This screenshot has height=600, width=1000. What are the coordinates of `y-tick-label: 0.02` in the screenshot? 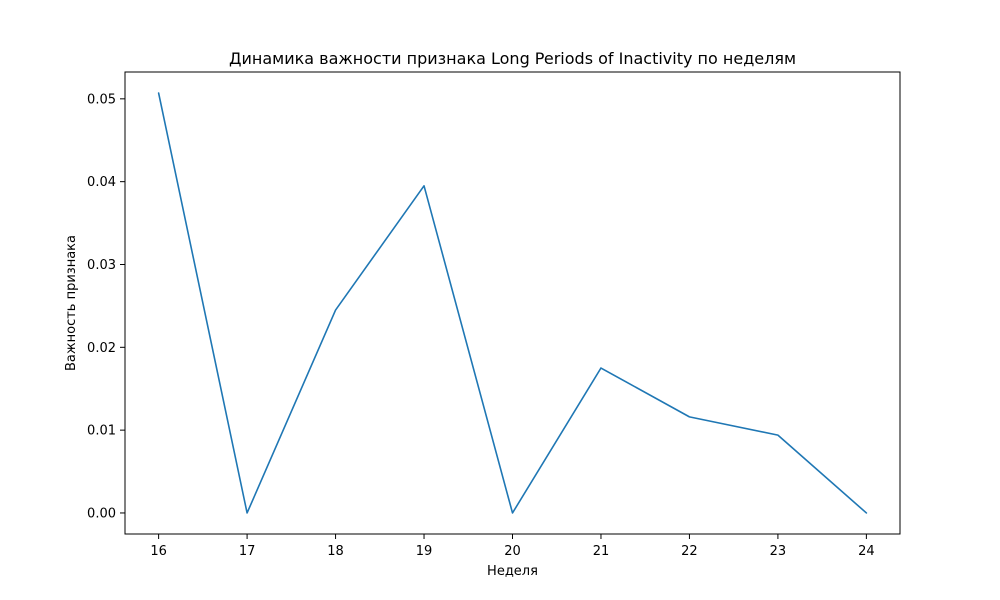 It's located at (101, 348).